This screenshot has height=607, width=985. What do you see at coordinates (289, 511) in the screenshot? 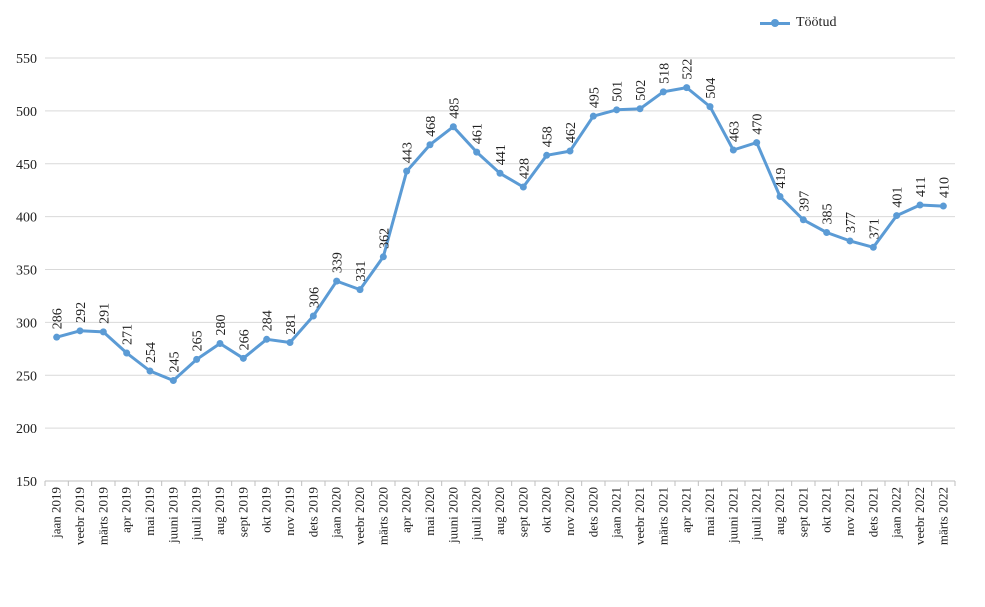
I see `x-tick-label: nov 2019` at bounding box center [289, 511].